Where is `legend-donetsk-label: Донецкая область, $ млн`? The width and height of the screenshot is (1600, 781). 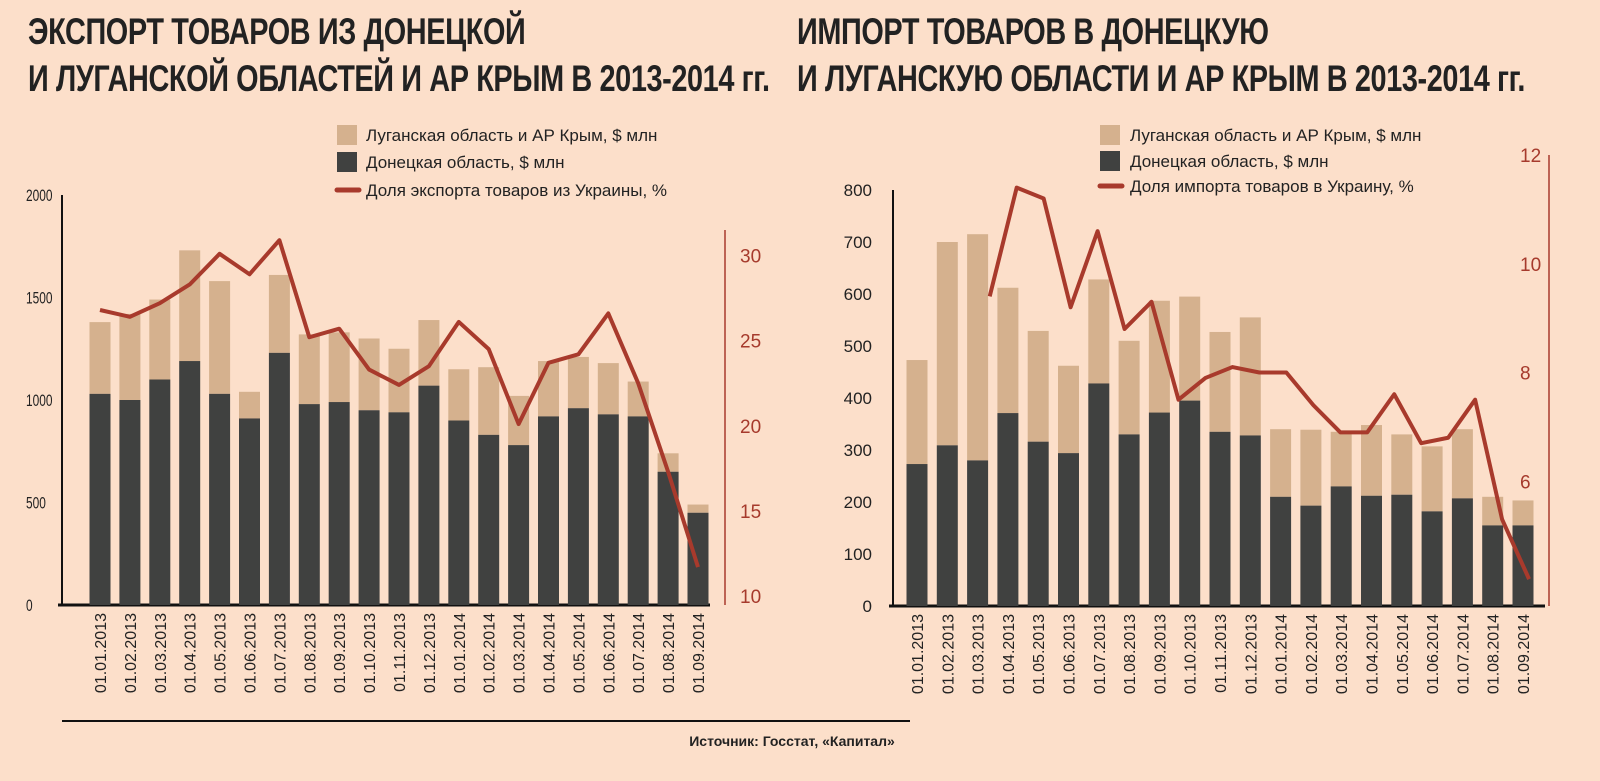
legend-donetsk-label: Донецкая область, $ млн is located at coordinates (1229, 161).